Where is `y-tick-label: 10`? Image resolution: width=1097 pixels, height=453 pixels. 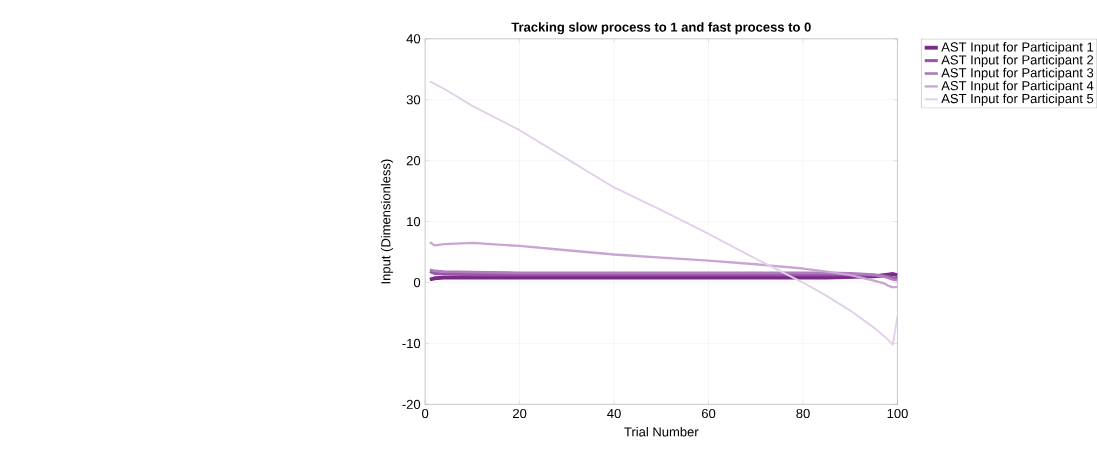 y-tick-label: 10 is located at coordinates (414, 221).